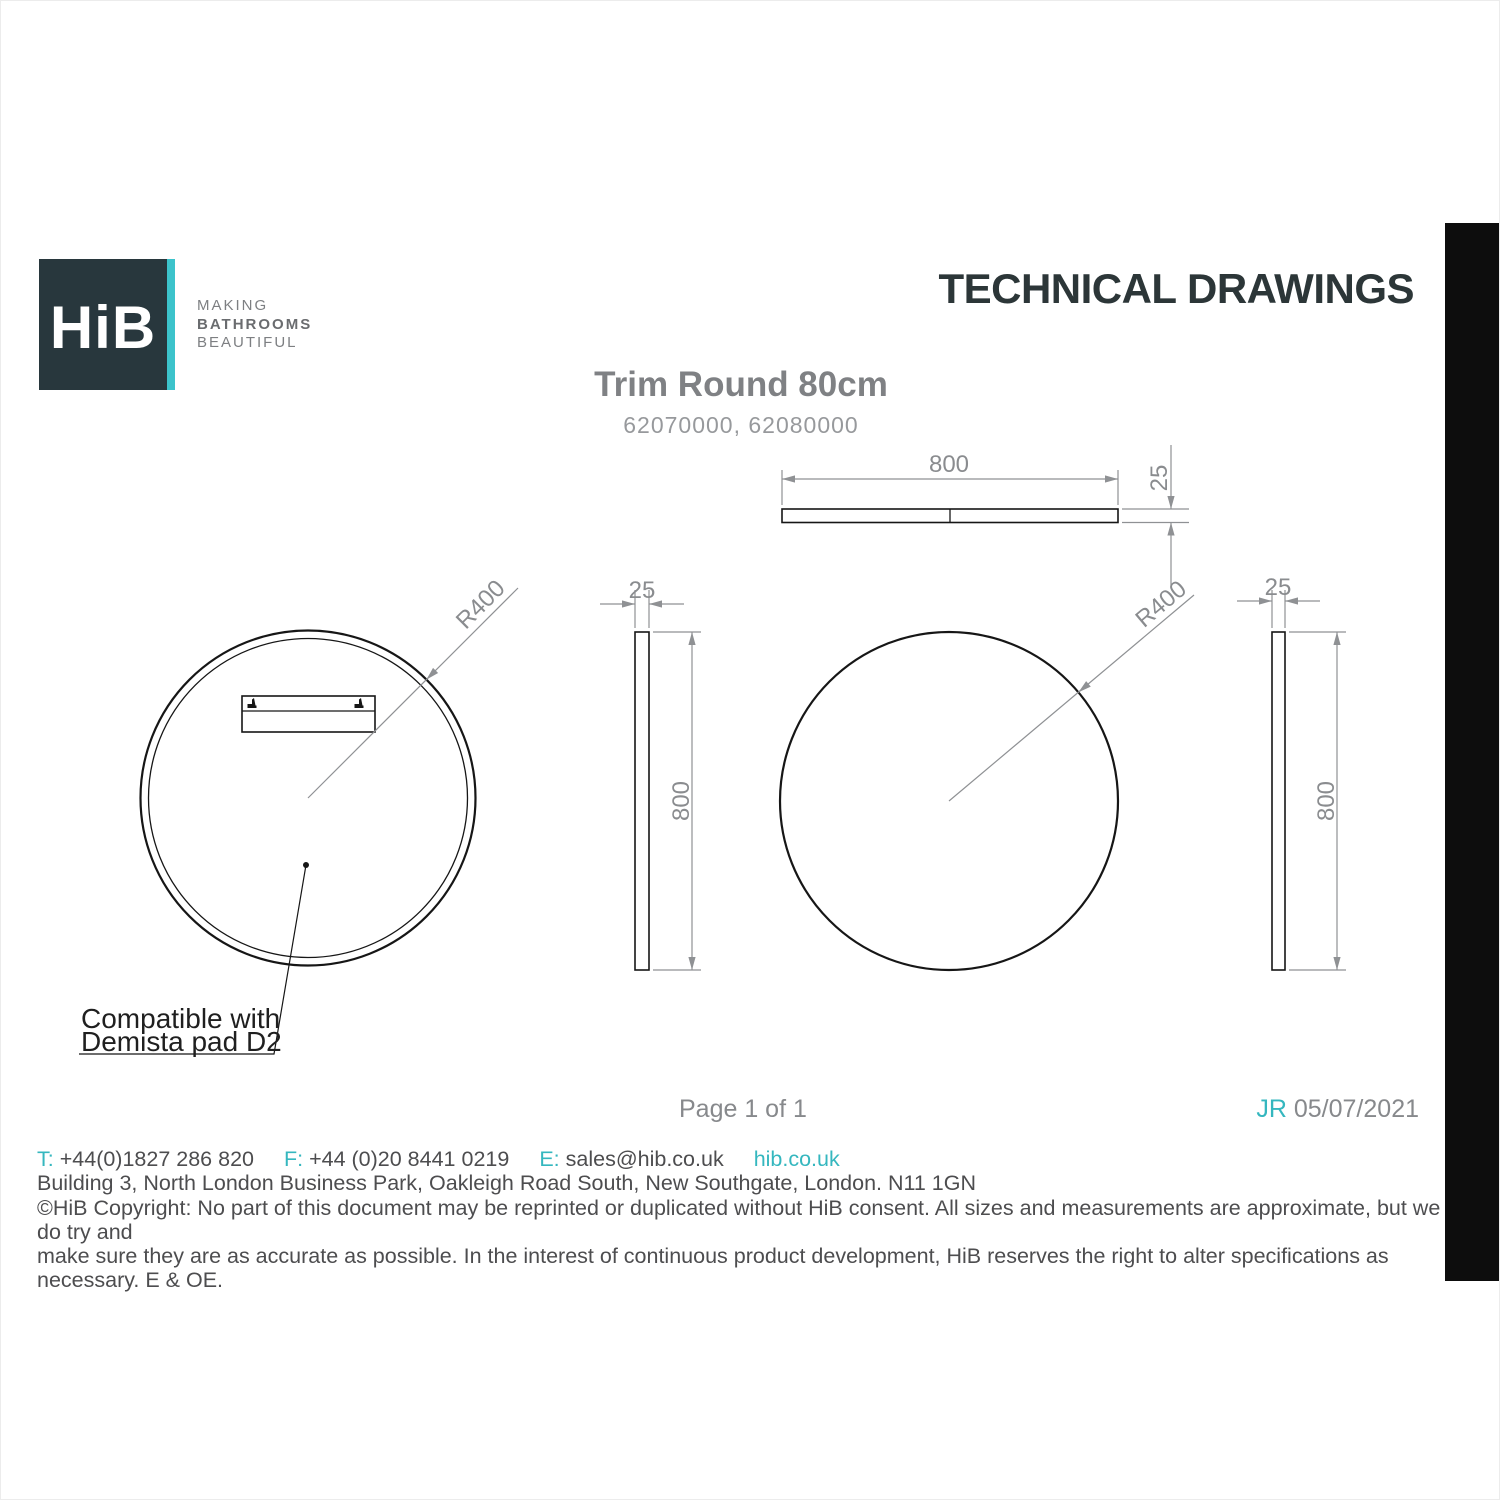 This screenshot has width=1500, height=1500. What do you see at coordinates (681, 801) in the screenshot?
I see `dim-label-height-middle: 800` at bounding box center [681, 801].